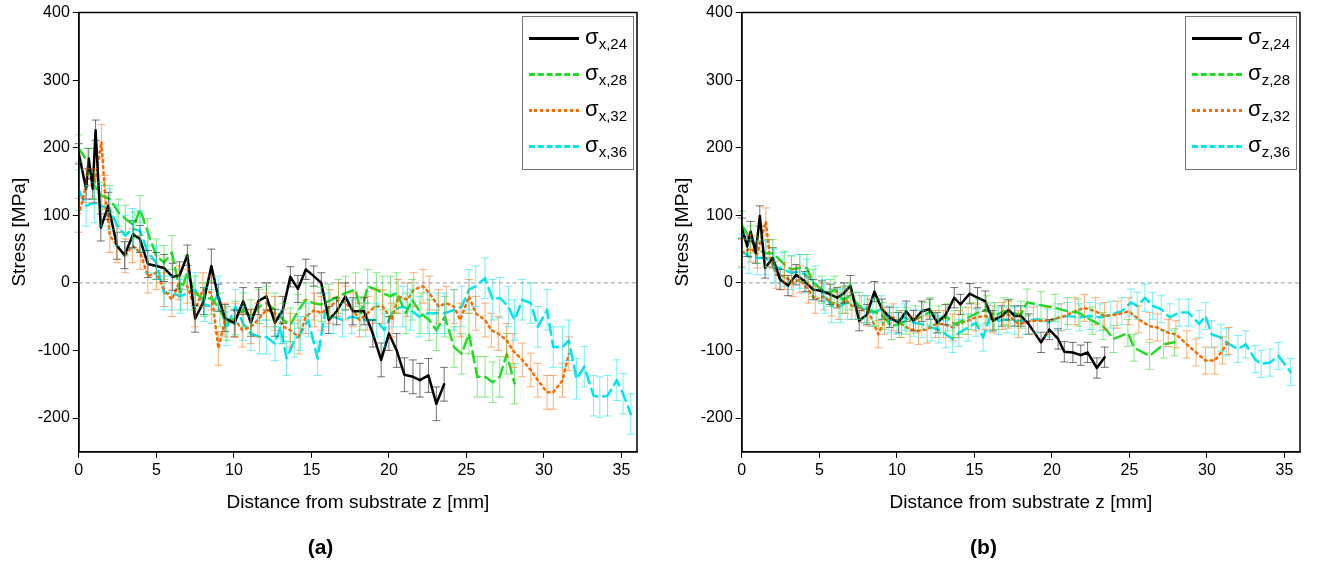 The image size is (1327, 573). What do you see at coordinates (1269, 146) in the screenshot?
I see `legend-label: σ$_{z,36}$` at bounding box center [1269, 146].